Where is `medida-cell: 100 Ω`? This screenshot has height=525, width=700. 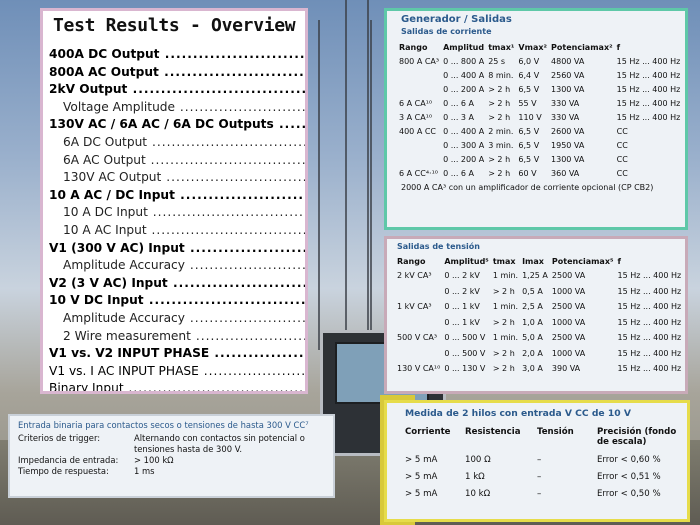 medida-cell: 100 Ω is located at coordinates (478, 460).